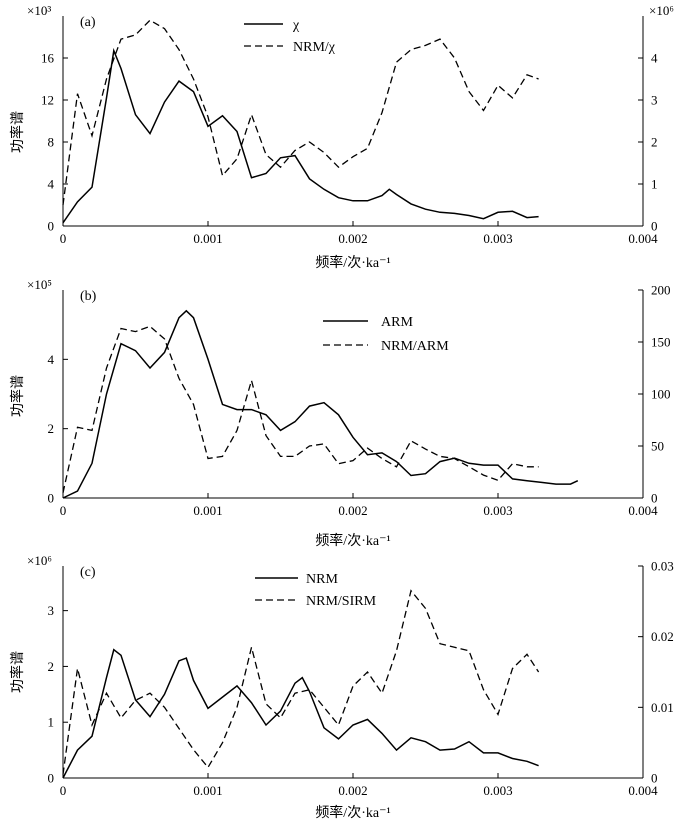 The height and width of the screenshot is (829, 700). What do you see at coordinates (415, 346) in the screenshot?
I see `legend-label-nrm-arm: NRM/ARM` at bounding box center [415, 346].